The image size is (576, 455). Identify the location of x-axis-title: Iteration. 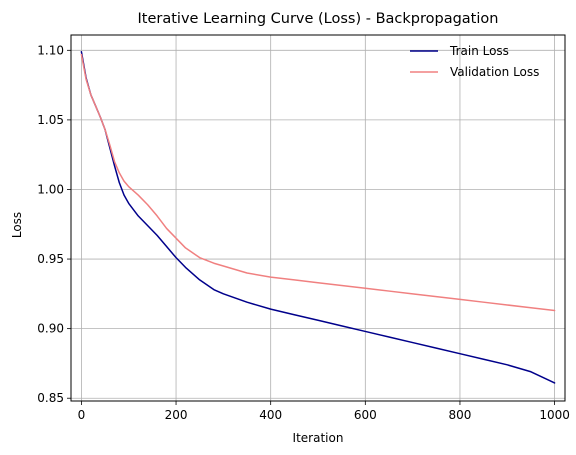
(318, 438).